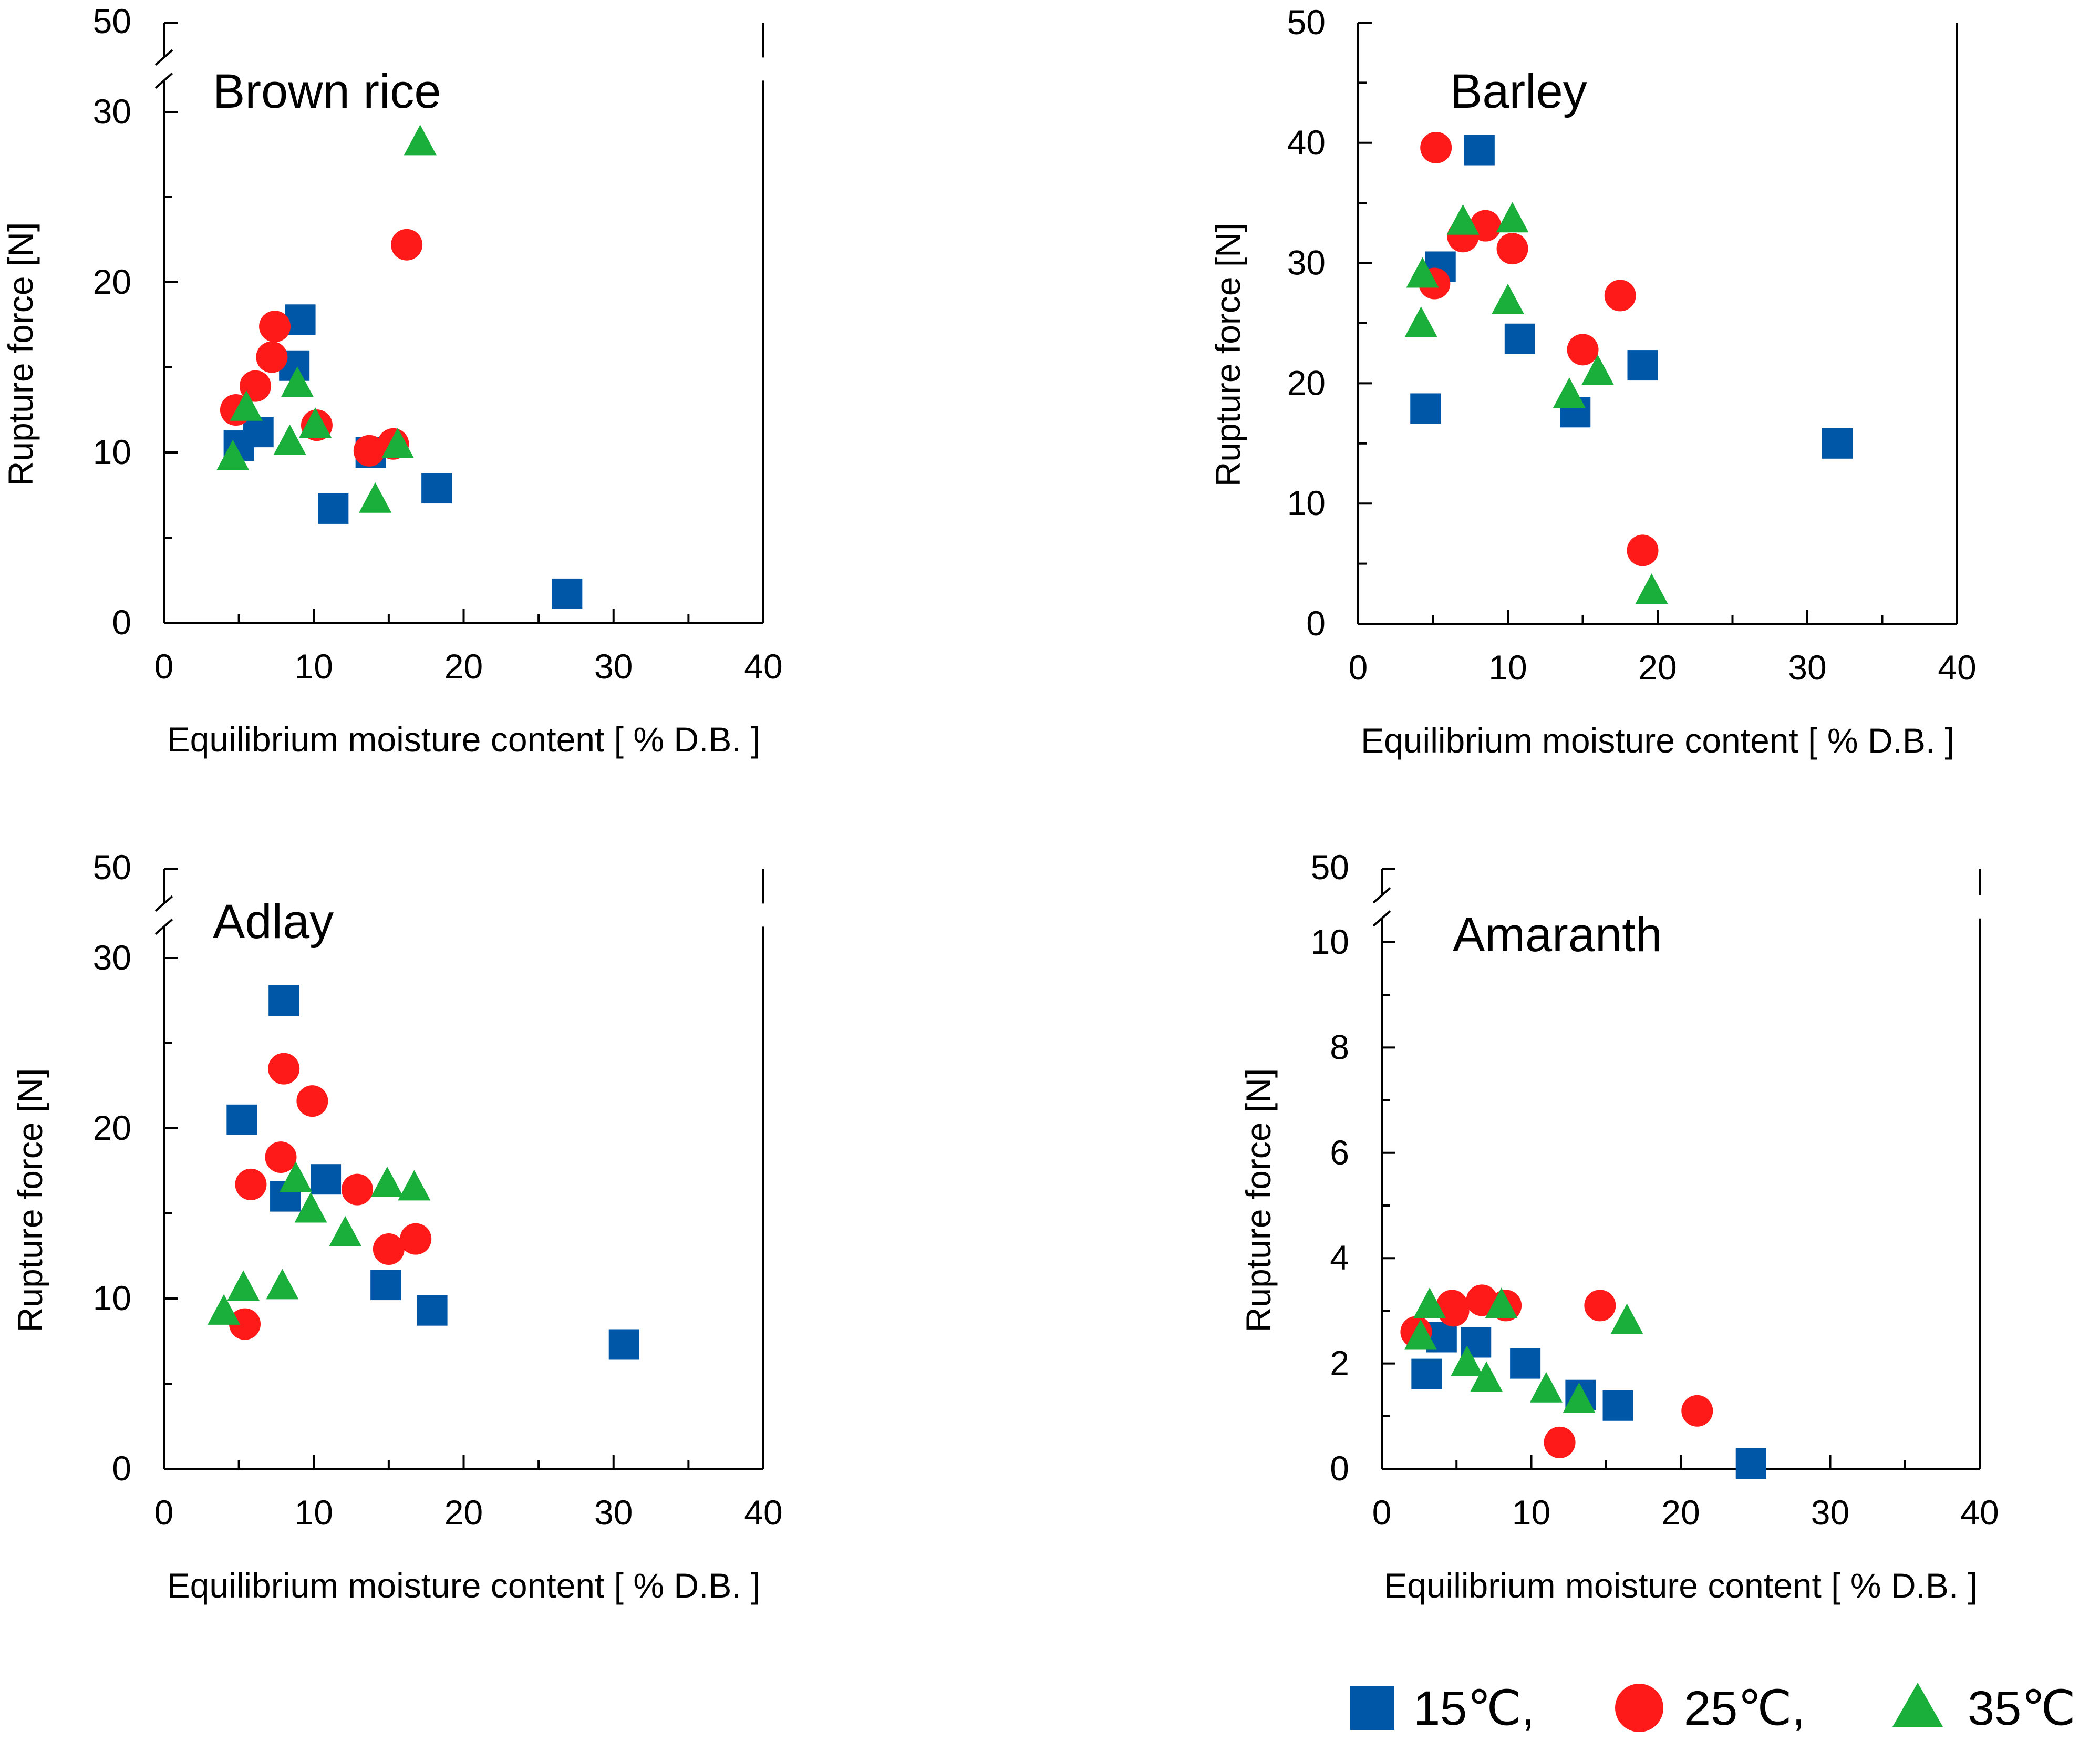 The image size is (2100, 1741). I want to click on panel-title: Barley, so click(1518, 92).